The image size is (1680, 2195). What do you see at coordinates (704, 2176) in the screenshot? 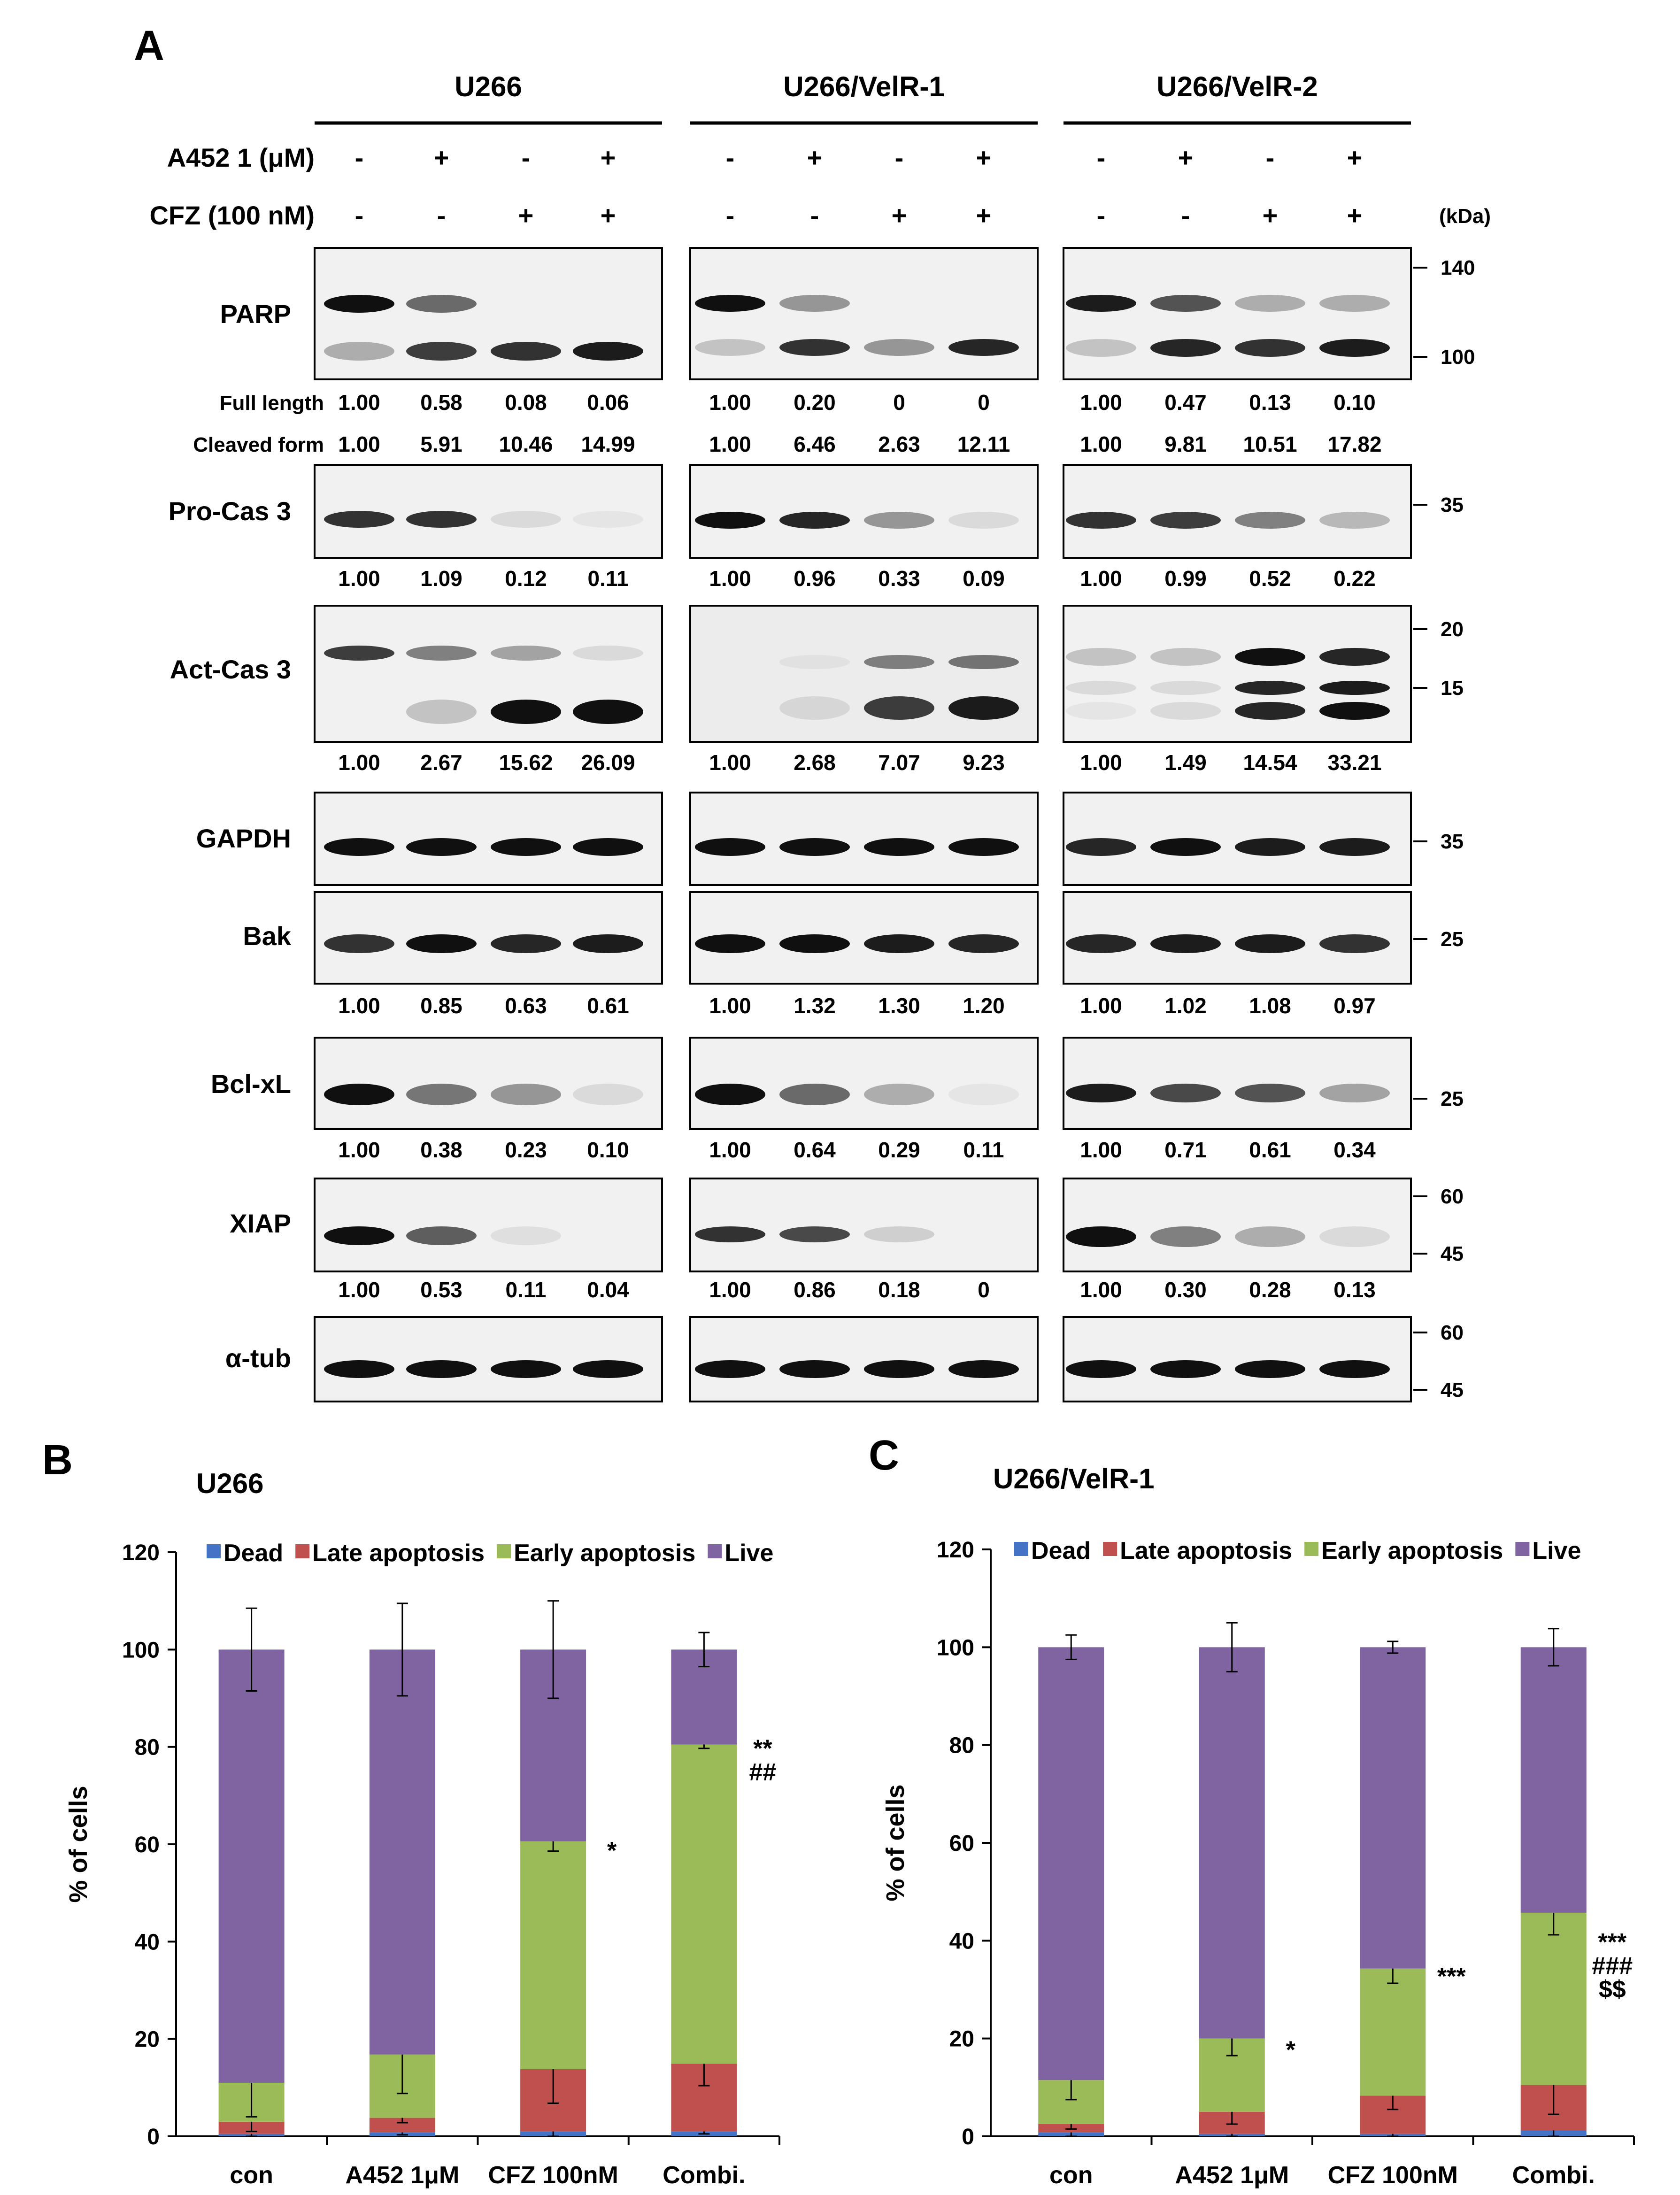
I see `category-label-combi: Combi.` at bounding box center [704, 2176].